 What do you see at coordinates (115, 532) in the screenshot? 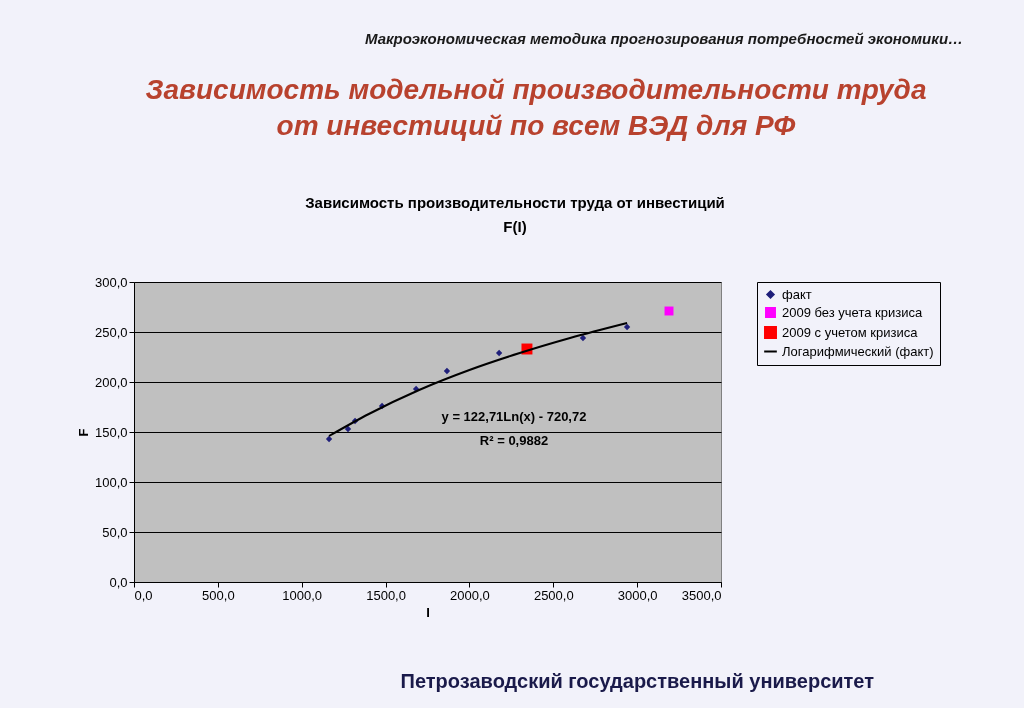
I see `y-tick-label: 50,0` at bounding box center [115, 532].